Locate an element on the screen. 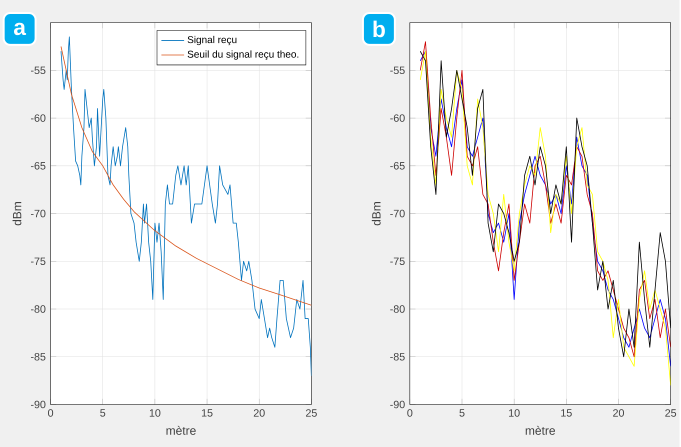 This screenshot has height=447, width=681. legend-label: Seuil du signal reçu theo. is located at coordinates (243, 55).